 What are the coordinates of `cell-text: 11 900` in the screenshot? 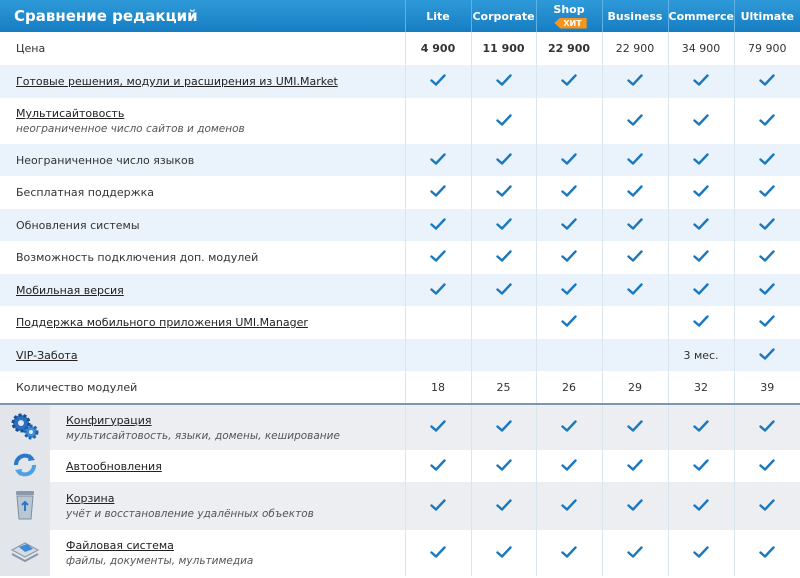 It's located at (503, 48).